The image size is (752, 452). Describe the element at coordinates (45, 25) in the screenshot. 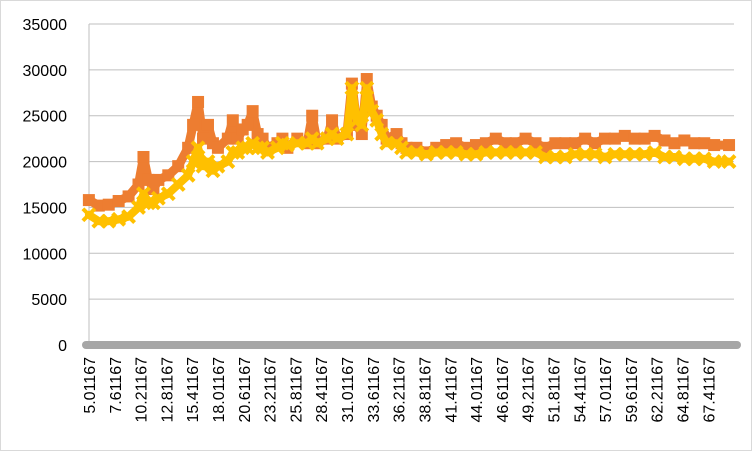

I see `y-tick-label: 35000` at that location.